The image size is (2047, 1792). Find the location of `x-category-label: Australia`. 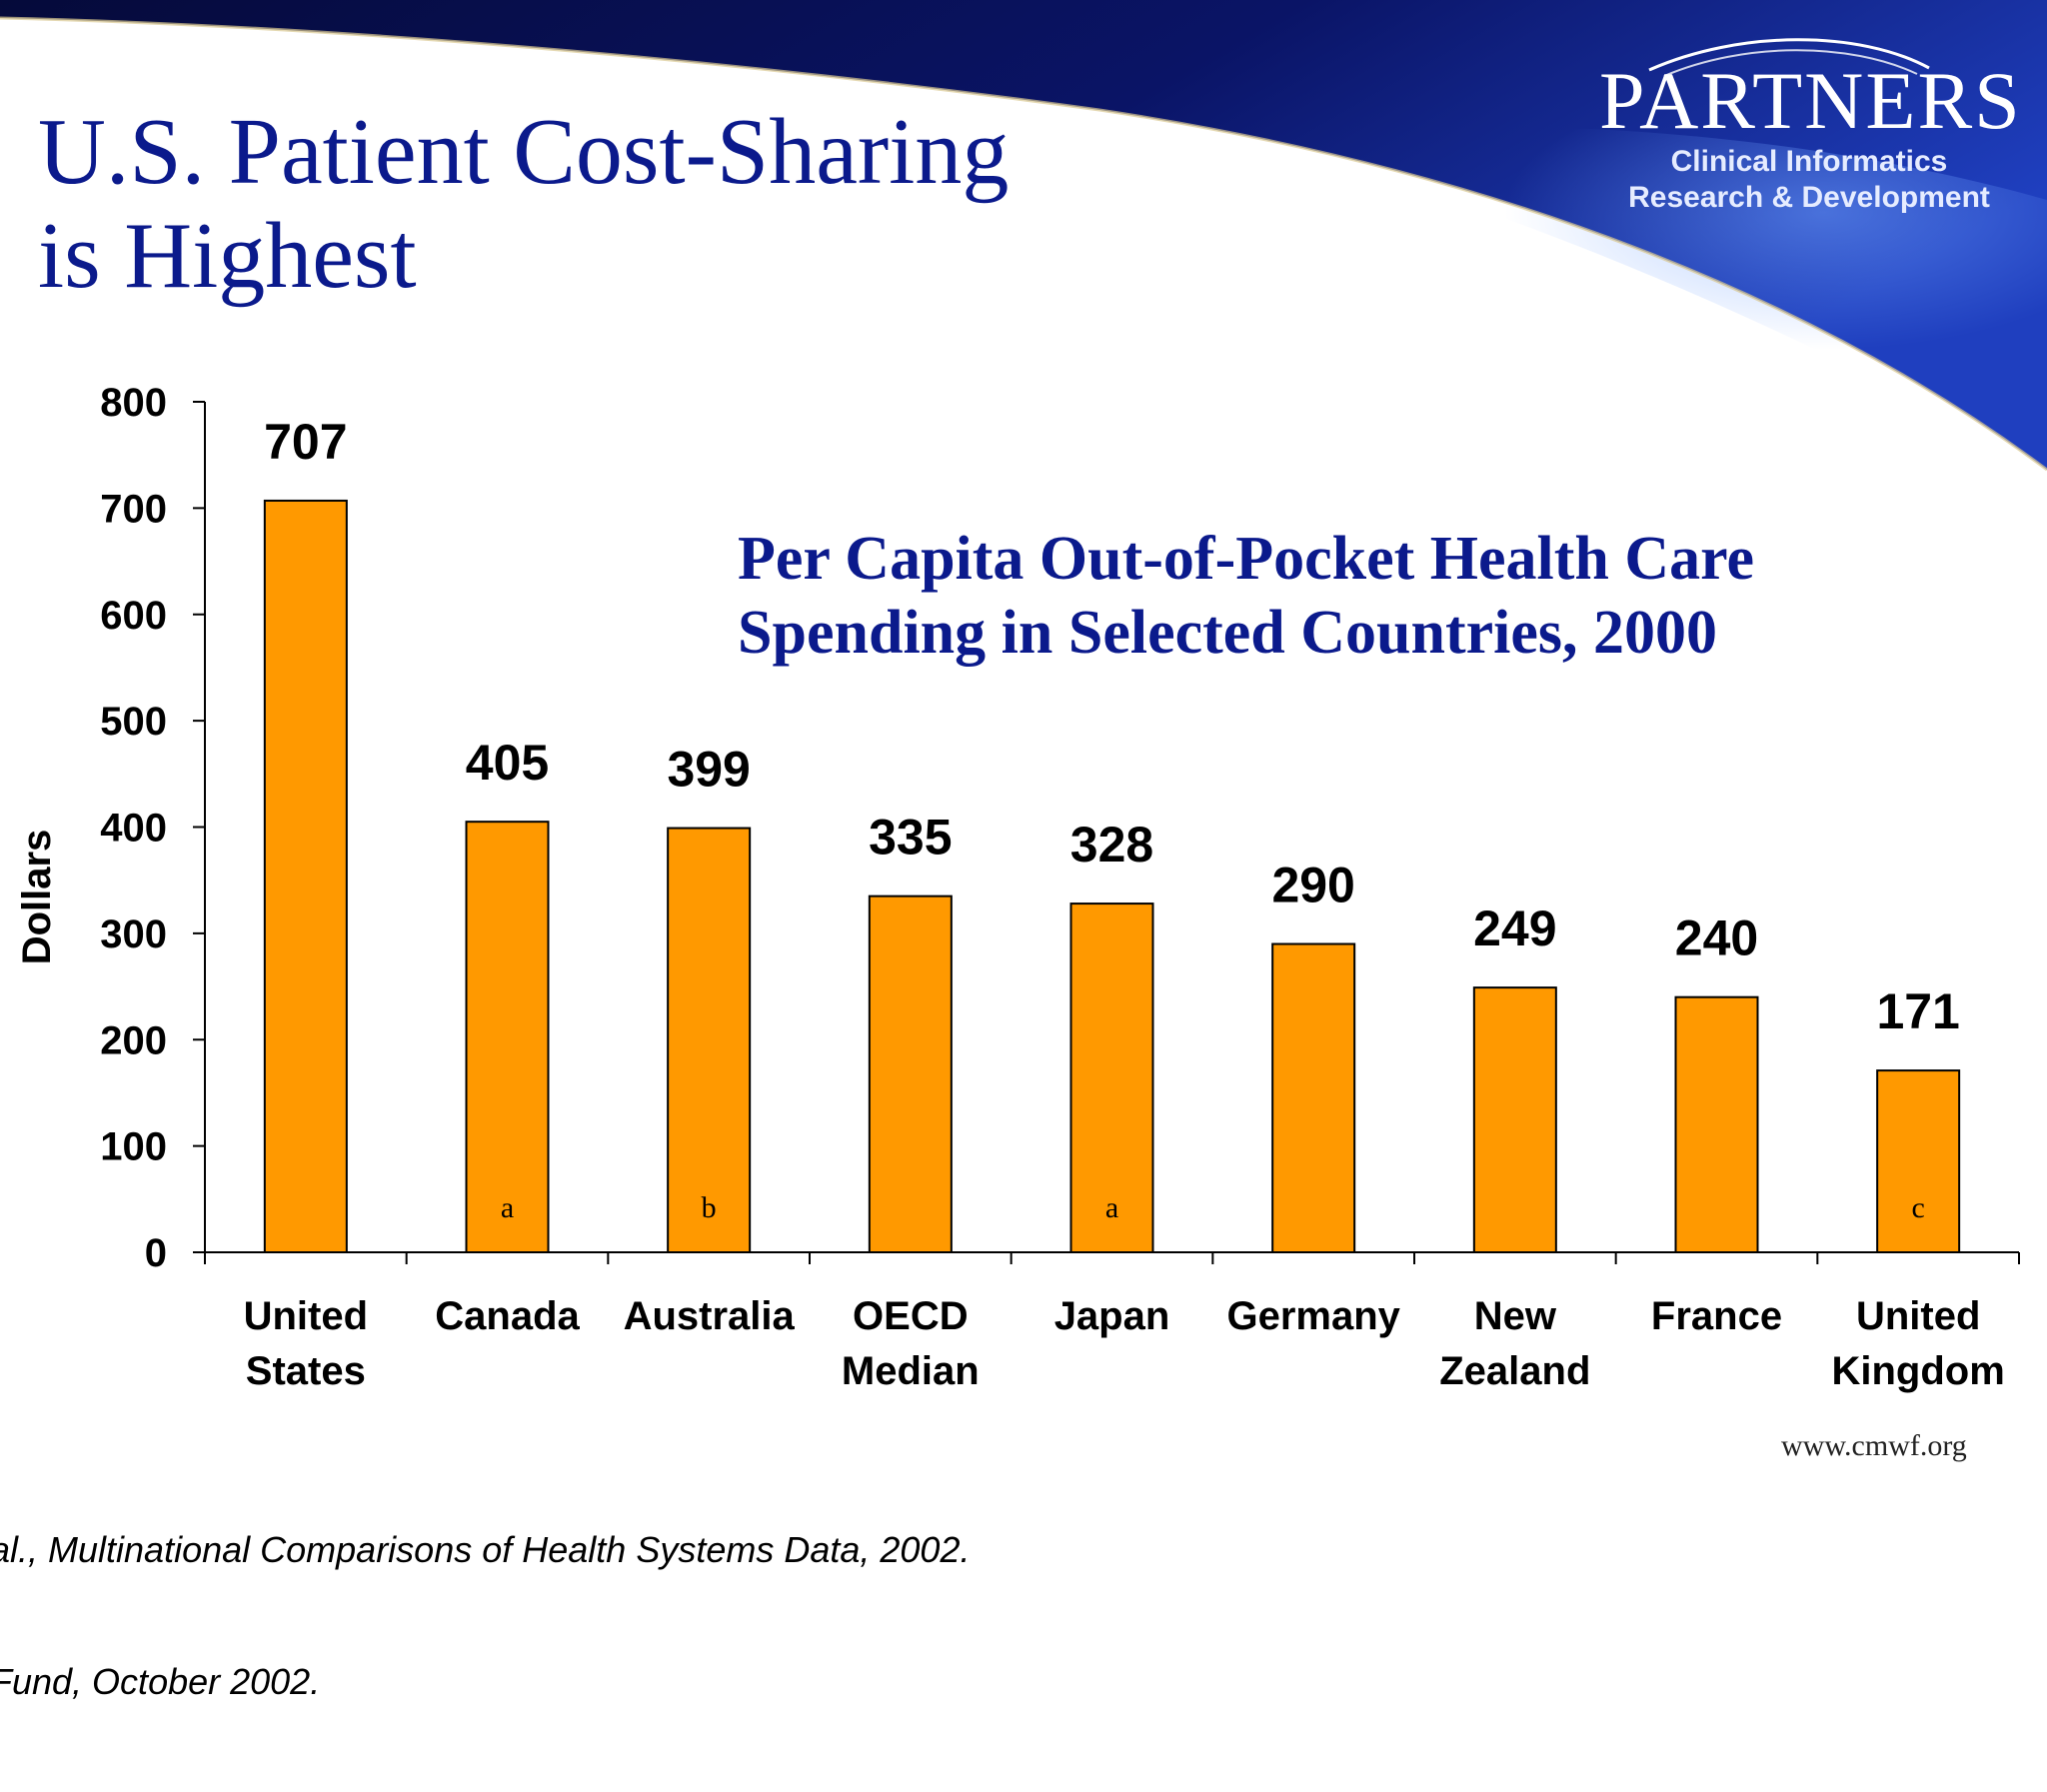

x-category-label: Australia is located at coordinates (710, 1316).